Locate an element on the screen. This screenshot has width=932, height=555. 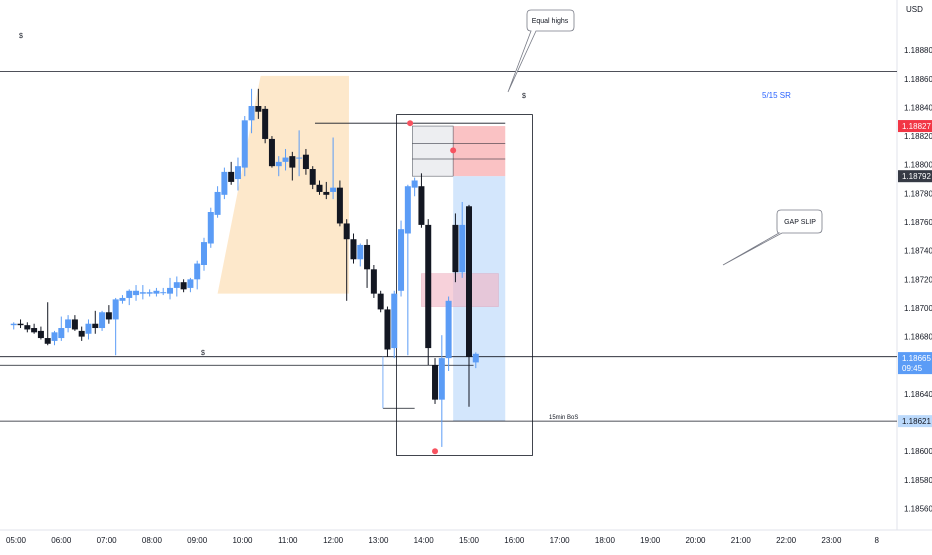
y-tick-label: 1.18760 is located at coordinates (918, 222).